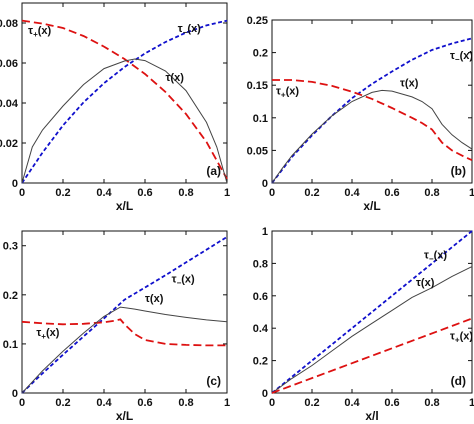 This screenshot has width=474, height=424. What do you see at coordinates (458, 171) in the screenshot?
I see `panel-label: (b)` at bounding box center [458, 171].